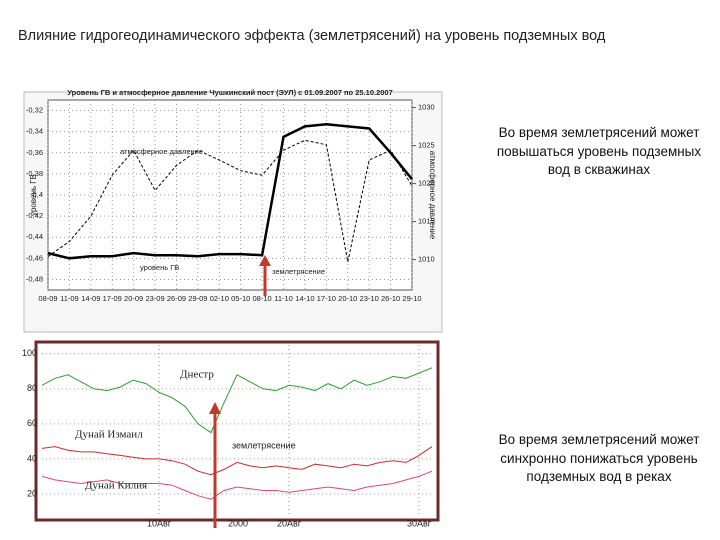  What do you see at coordinates (197, 375) in the screenshot?
I see `series-label: Днестр` at bounding box center [197, 375].